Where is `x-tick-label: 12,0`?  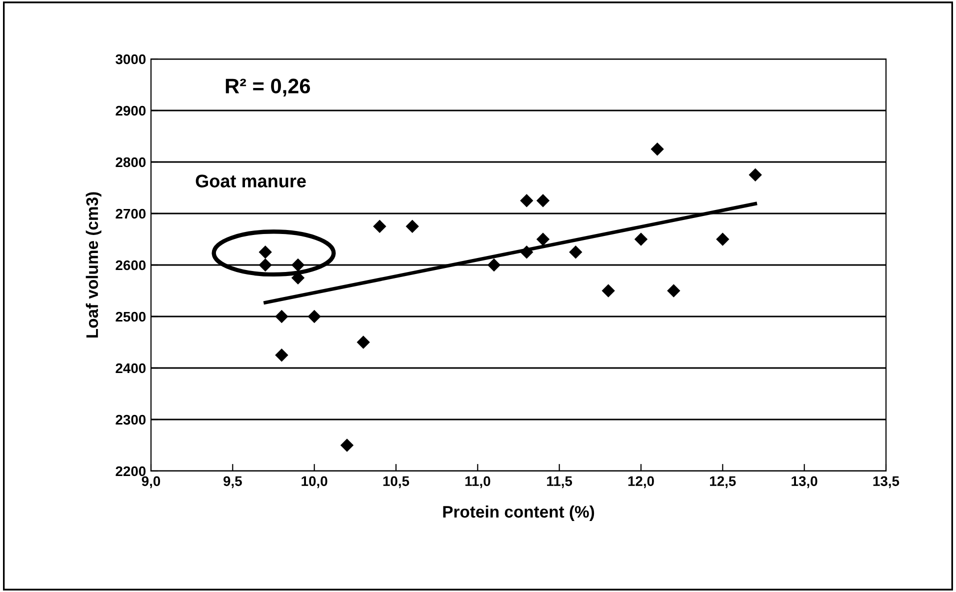
x-tick-label: 12,0 is located at coordinates (641, 482).